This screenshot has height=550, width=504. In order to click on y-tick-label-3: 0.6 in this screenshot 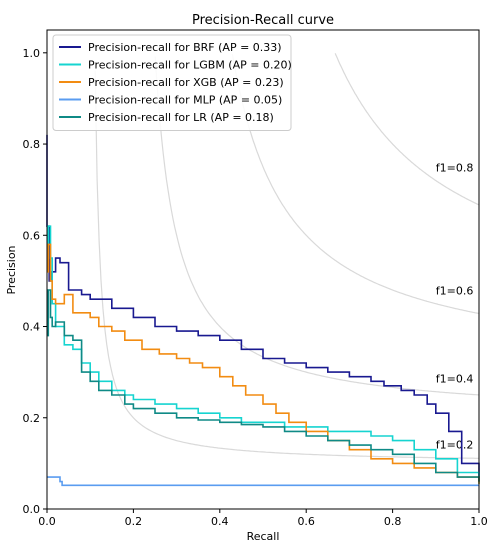, I will do `click(32, 235)`.